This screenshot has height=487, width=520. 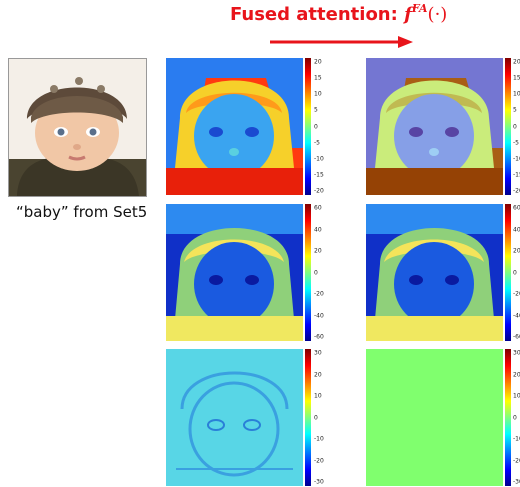 I want to click on attention-map-row1-col2, so click(x=434, y=126).